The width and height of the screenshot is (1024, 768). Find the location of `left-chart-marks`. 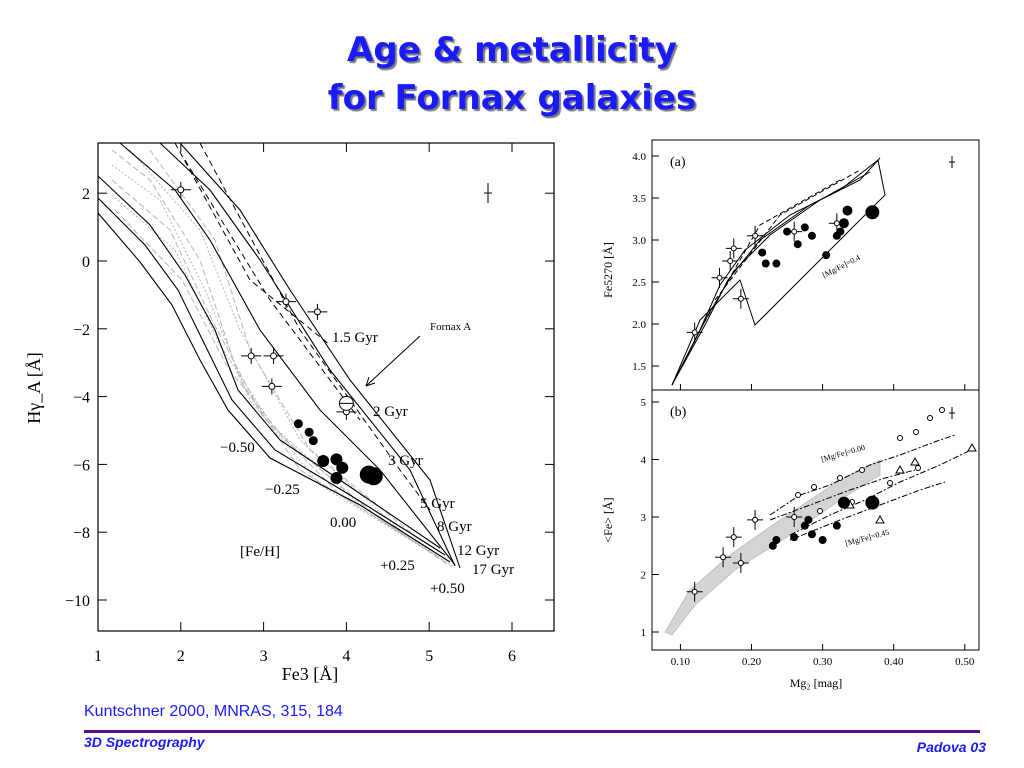

left-chart-marks is located at coordinates (331, 333).